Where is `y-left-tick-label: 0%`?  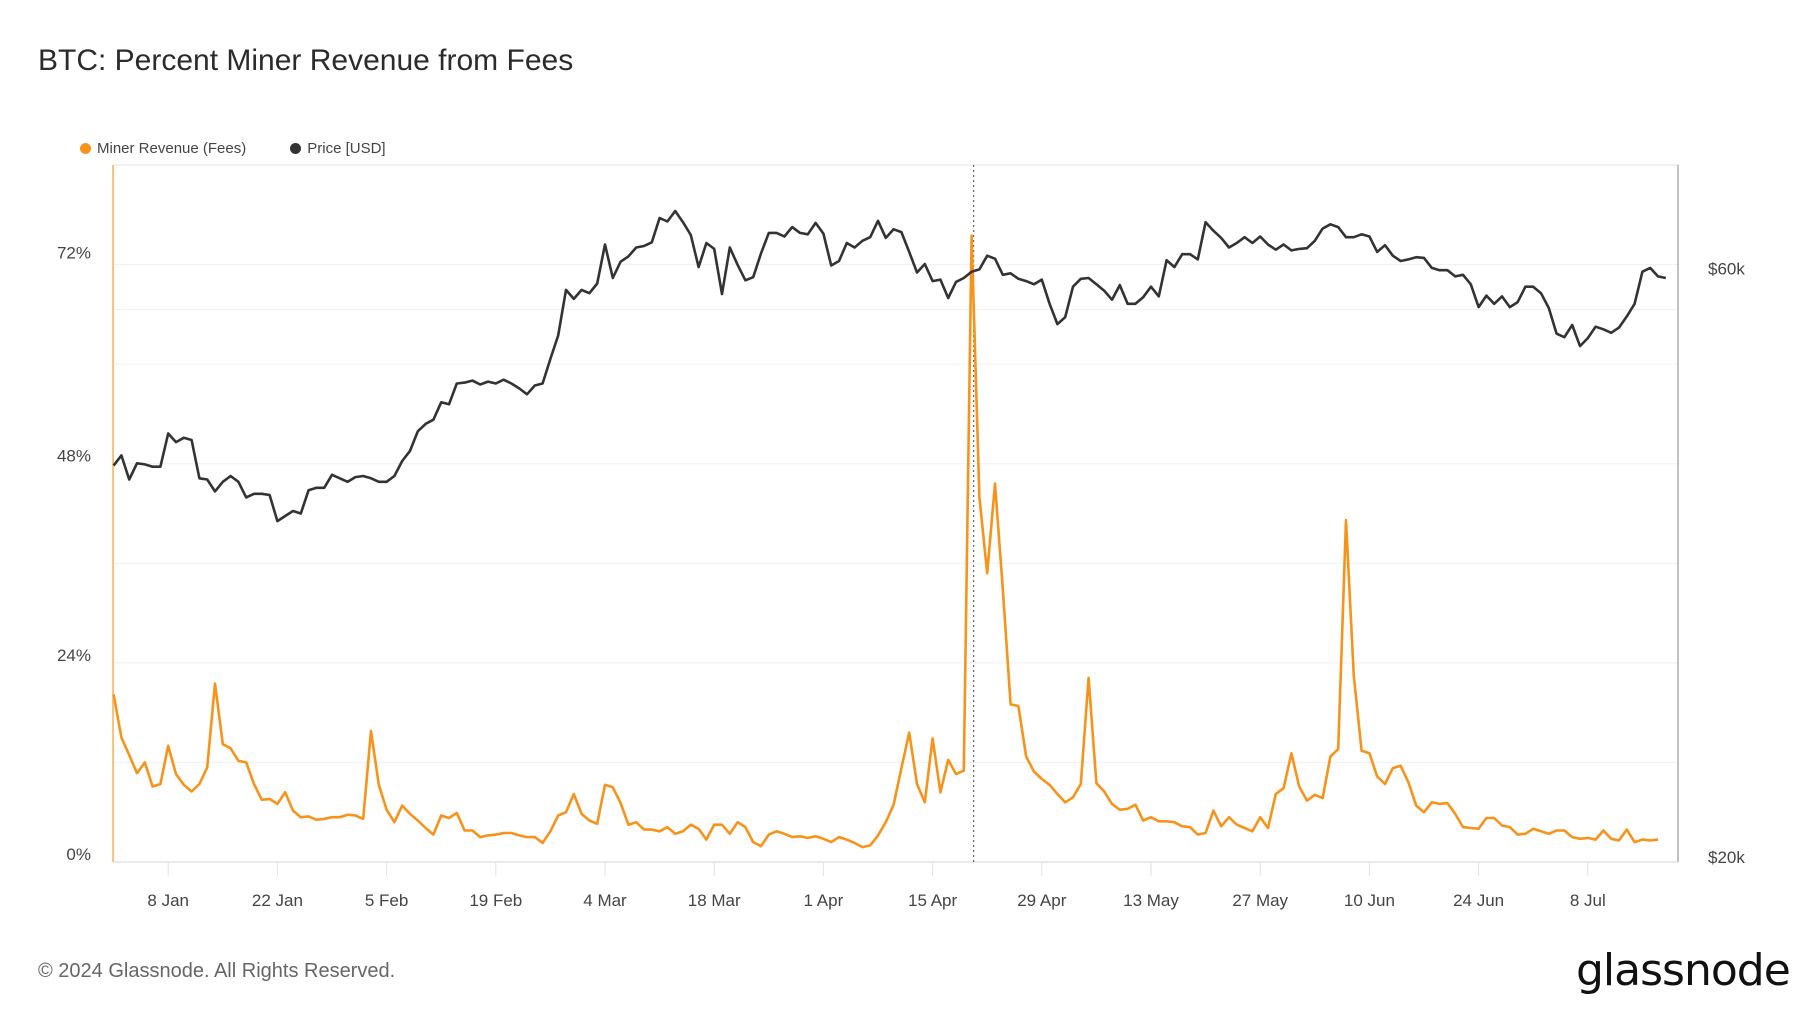
y-left-tick-label: 0% is located at coordinates (78, 854).